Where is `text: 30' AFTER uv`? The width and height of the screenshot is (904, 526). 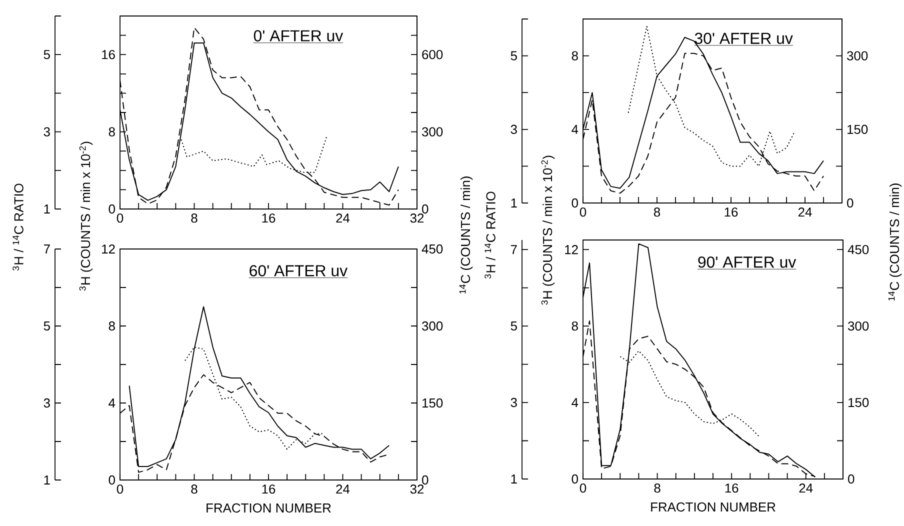 text: 30' AFTER uv is located at coordinates (743, 38).